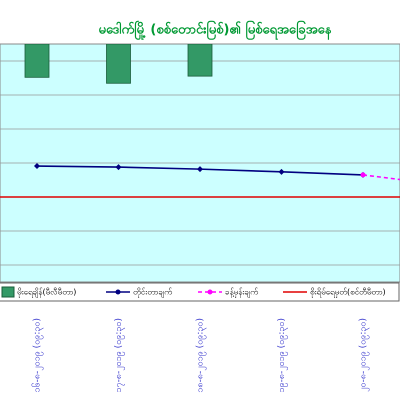  I want to click on legend-label: မိုးရေချိန်(မီလီမီတာ), so click(46, 293).